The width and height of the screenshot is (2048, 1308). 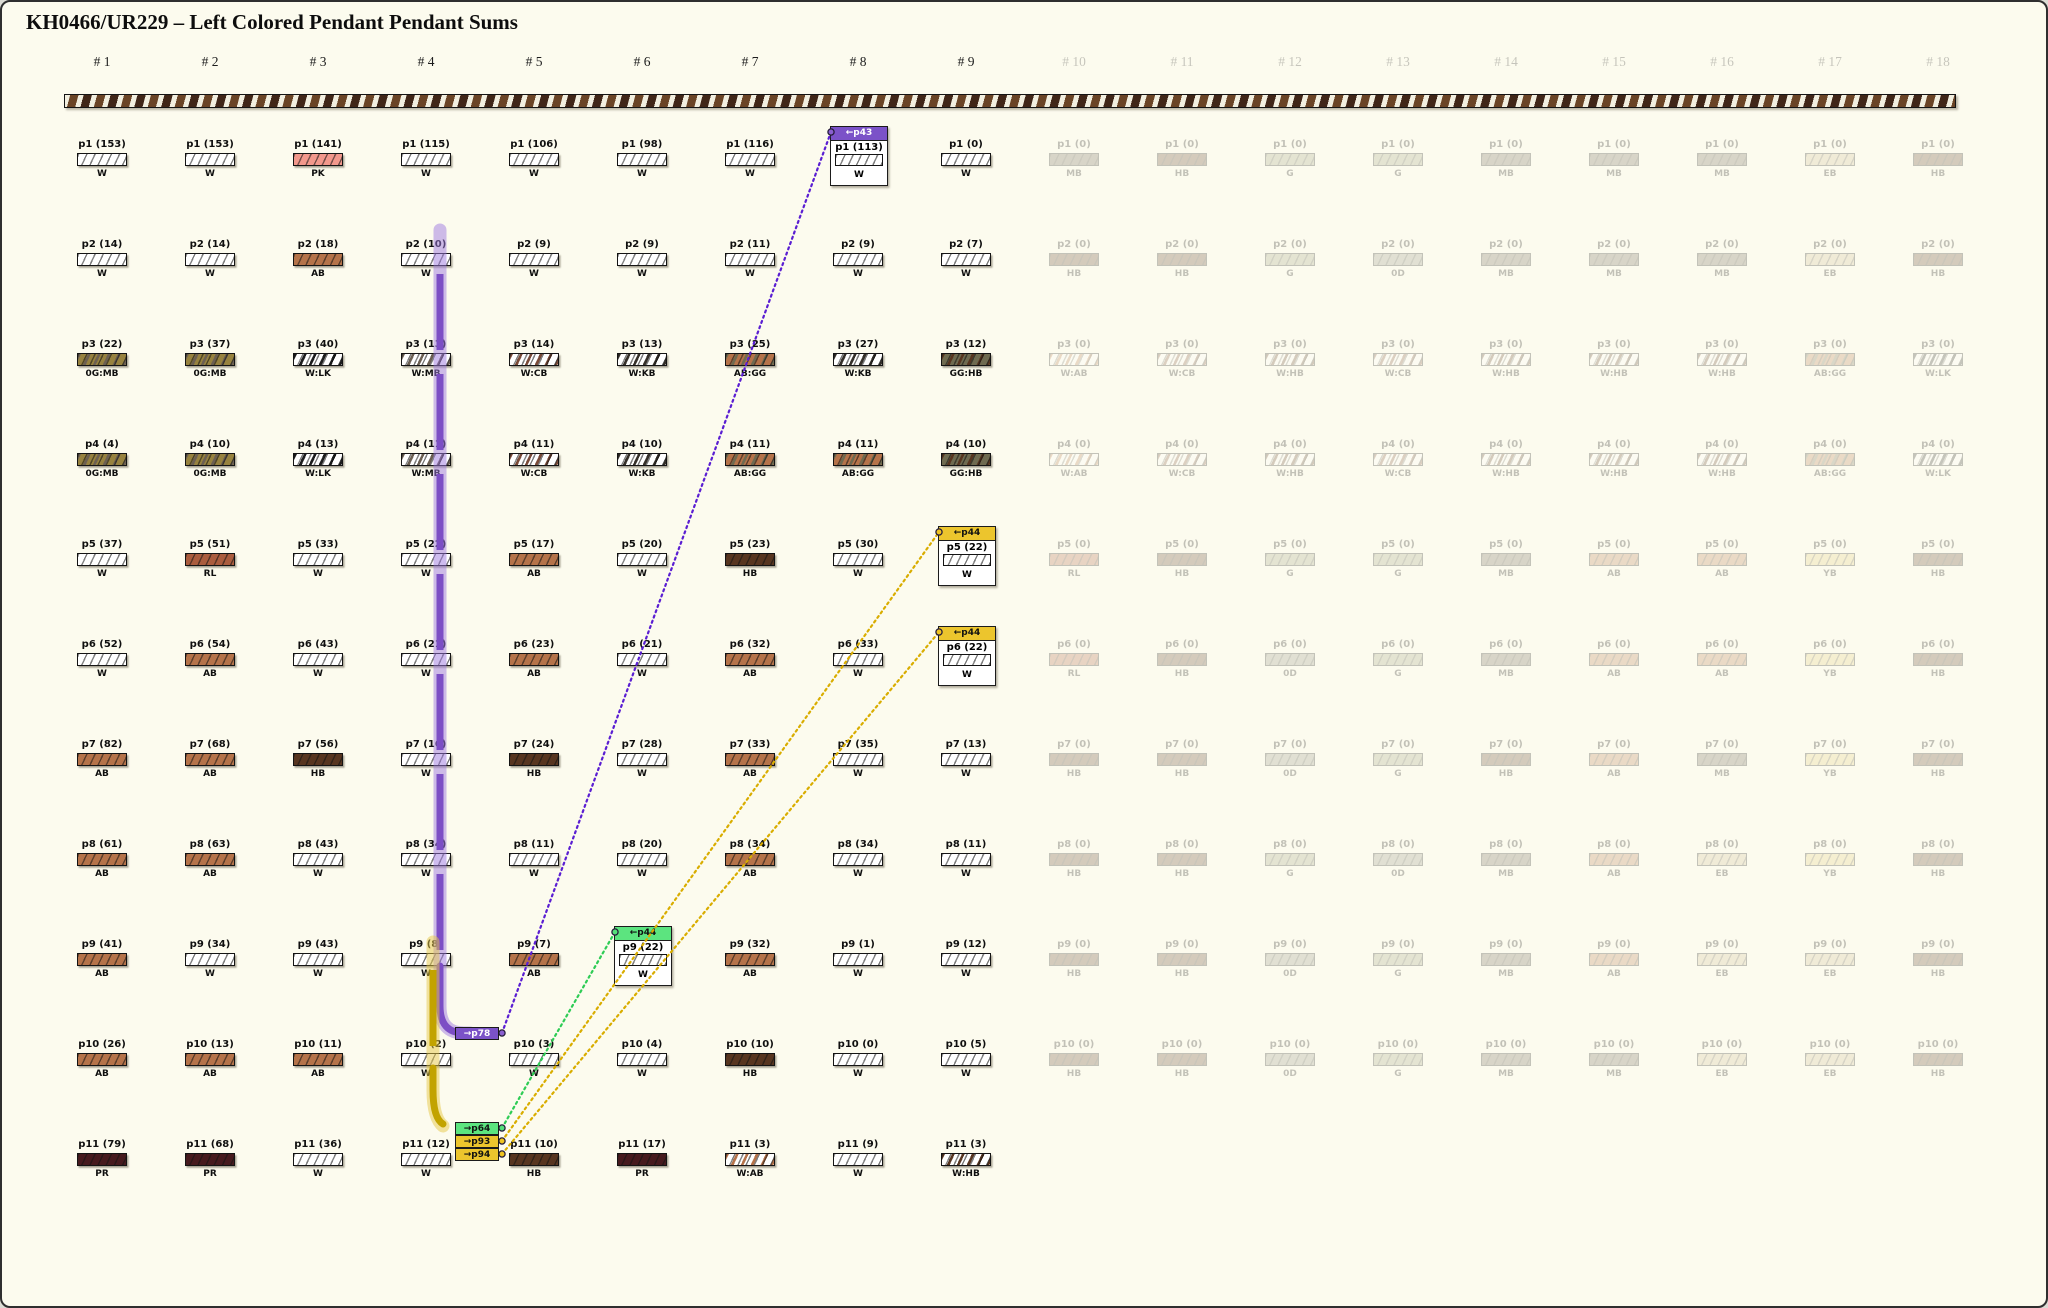 I want to click on color-code-label: YB, so click(x=1830, y=674).